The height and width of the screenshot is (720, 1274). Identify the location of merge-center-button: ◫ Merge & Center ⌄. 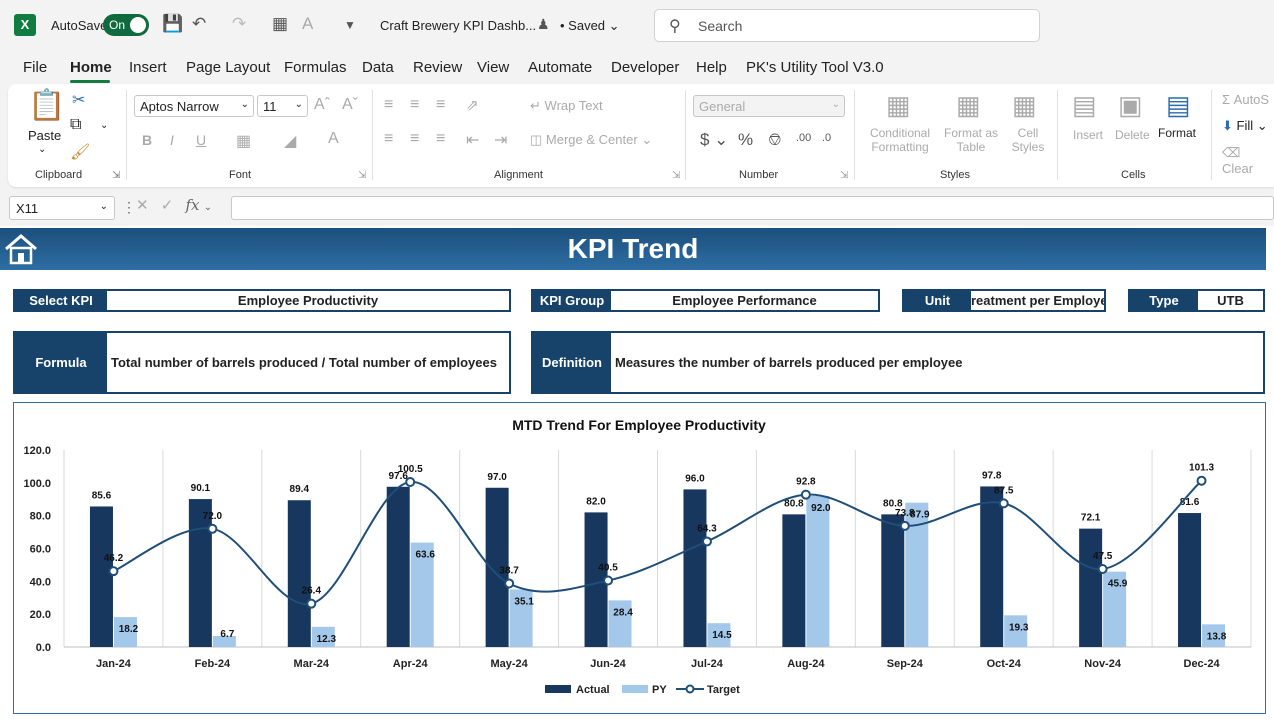
(591, 140).